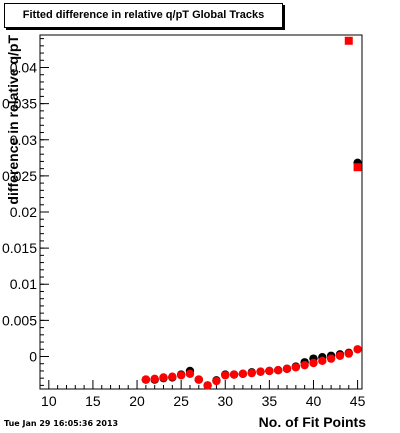  What do you see at coordinates (203, 394) in the screenshot?
I see `x-axis: 10 15 20 25 30 35 40 45` at bounding box center [203, 394].